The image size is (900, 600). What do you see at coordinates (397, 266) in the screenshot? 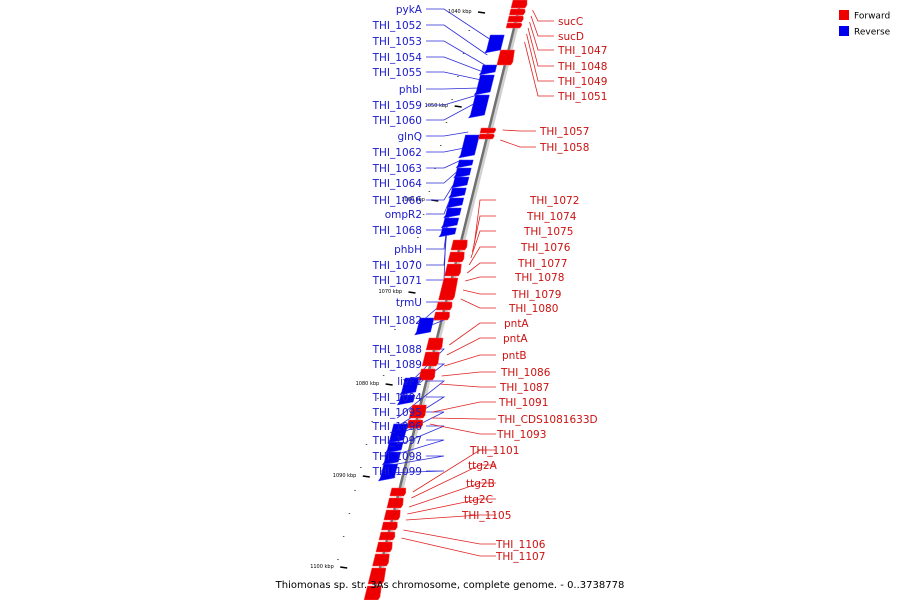
I see `reverse-gene-label: THI_1070` at bounding box center [397, 266].